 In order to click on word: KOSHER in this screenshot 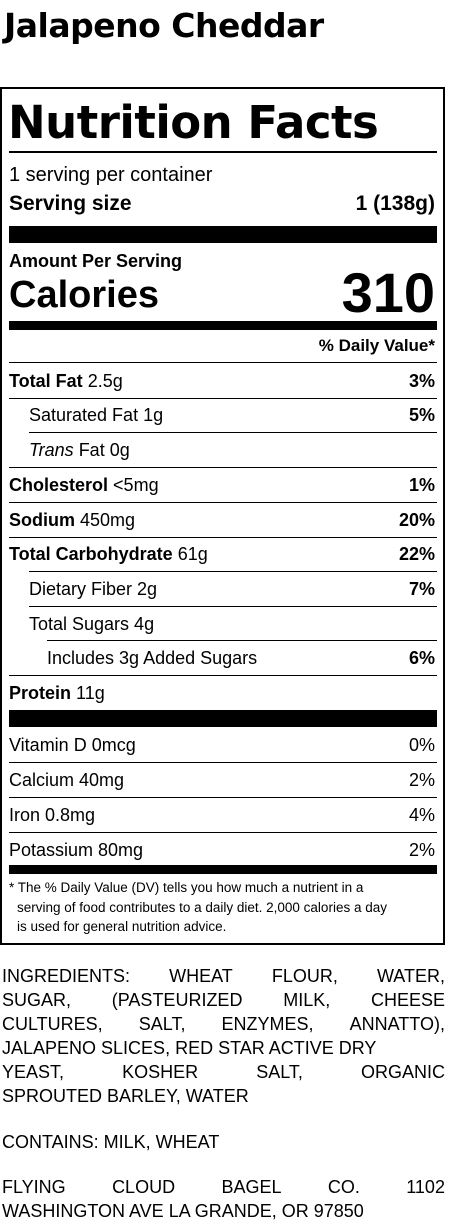, I will do `click(160, 1072)`.